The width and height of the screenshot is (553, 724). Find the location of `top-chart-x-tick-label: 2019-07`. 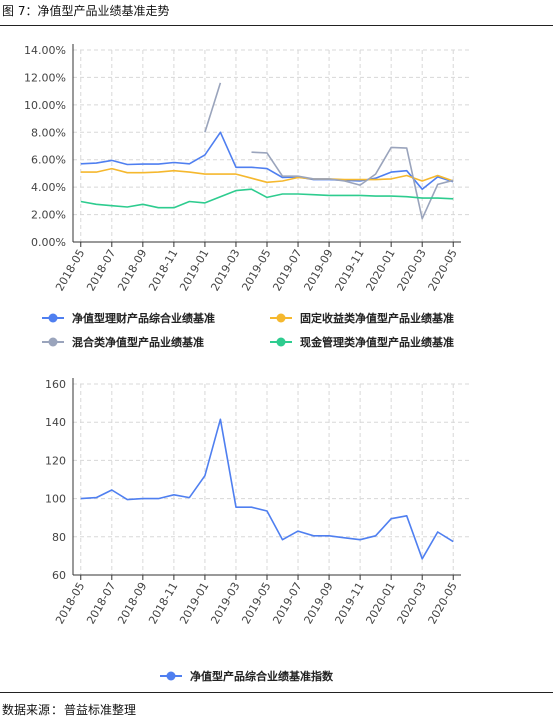

top-chart-x-tick-label: 2019-07 is located at coordinates (287, 270).